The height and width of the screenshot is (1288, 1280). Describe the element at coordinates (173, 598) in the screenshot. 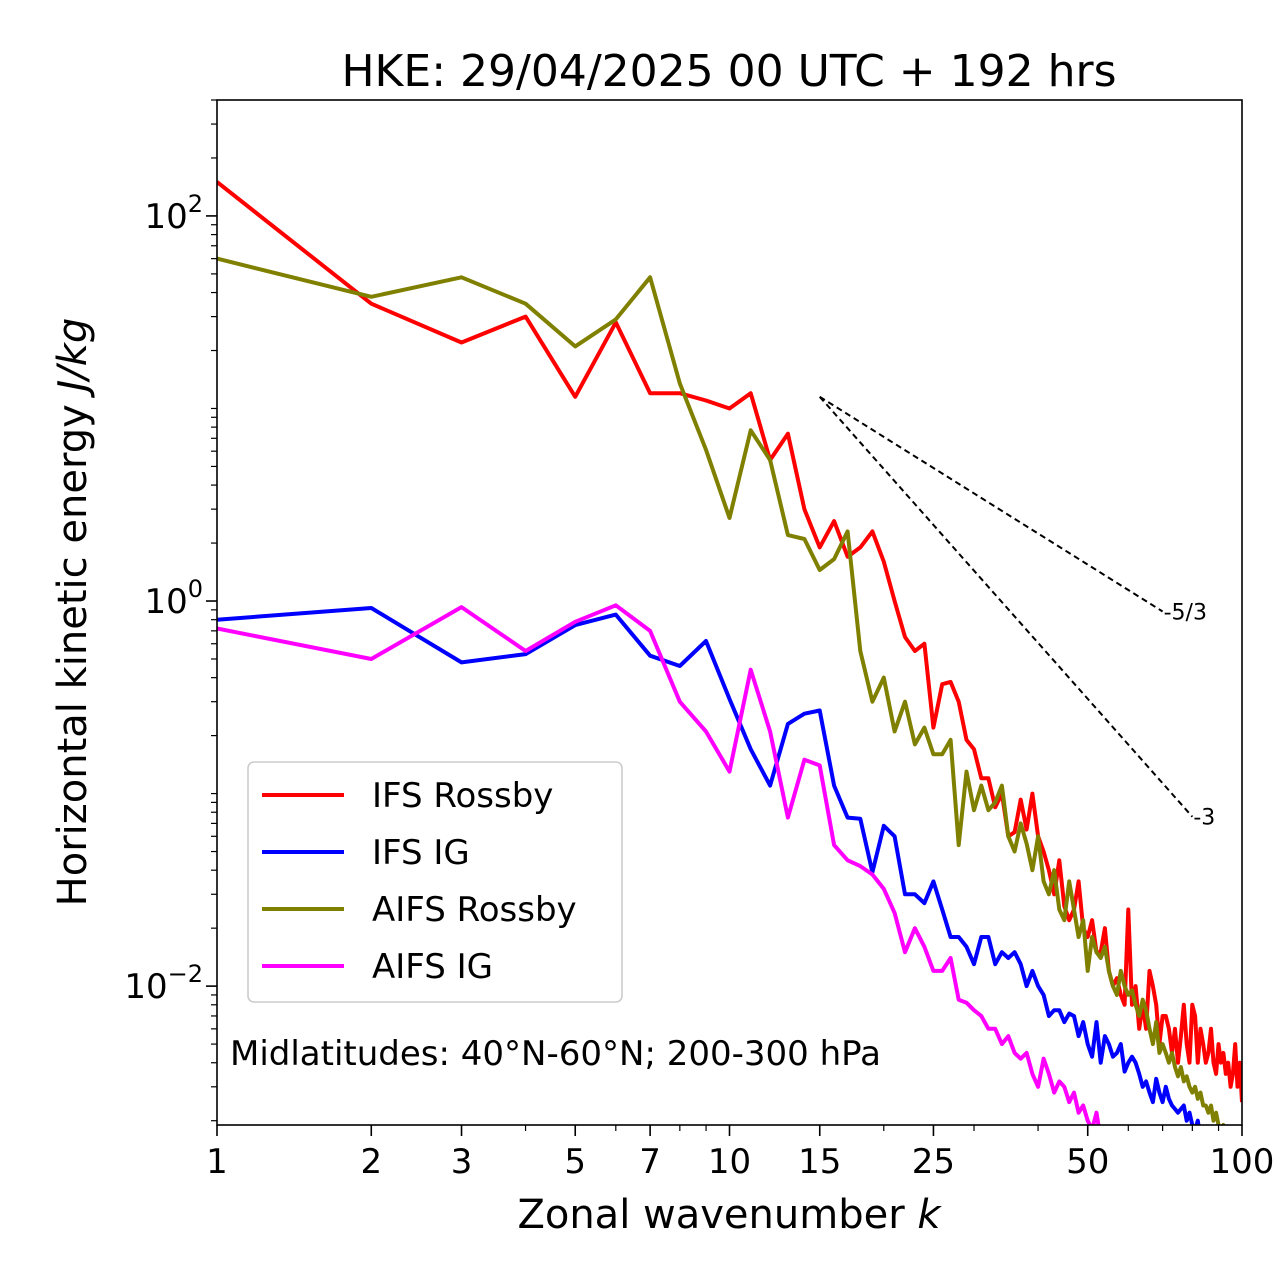

I see `y-tick-label: 10⁰` at that location.